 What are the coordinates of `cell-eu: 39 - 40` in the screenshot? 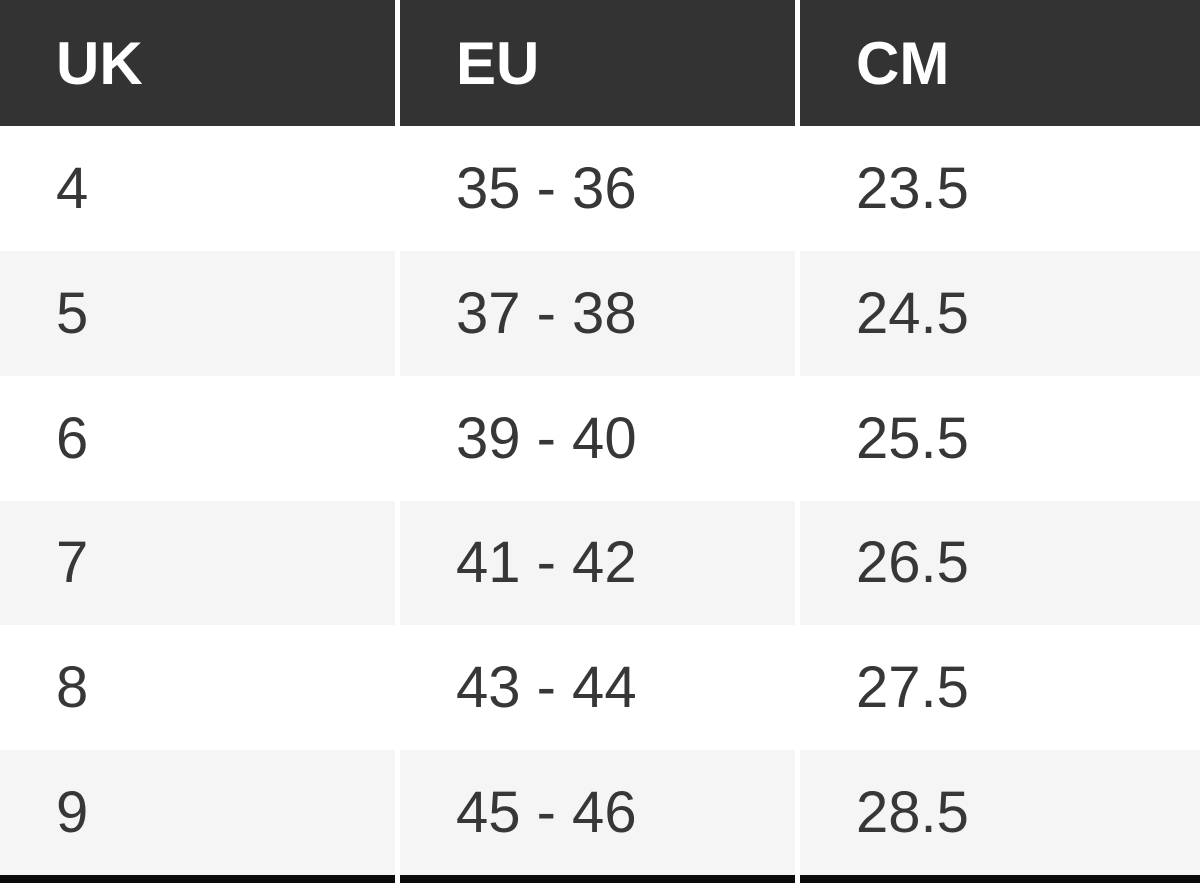 It's located at (597, 438).